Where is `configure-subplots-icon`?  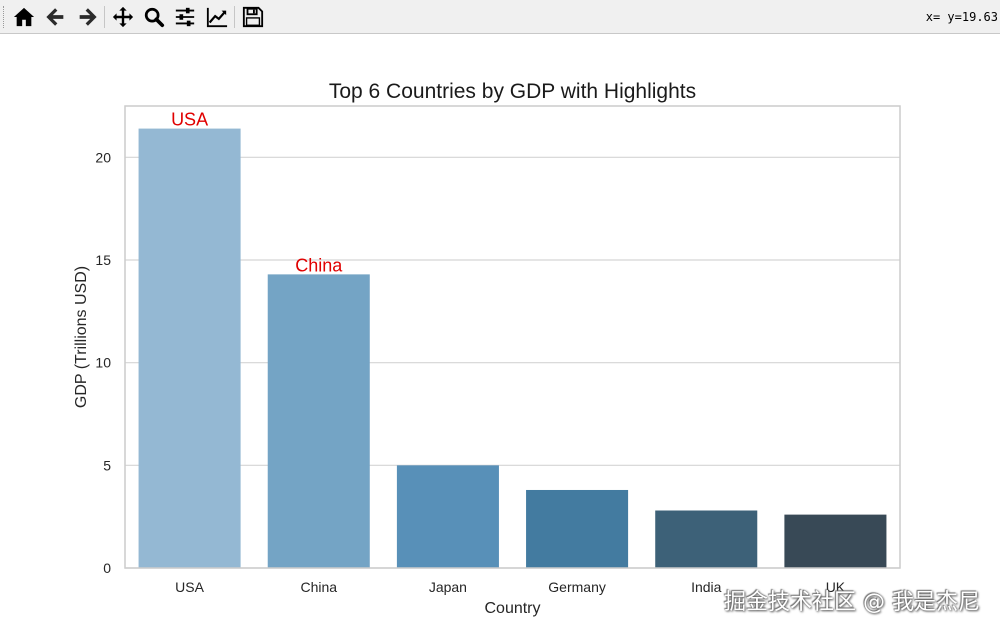
configure-subplots-icon is located at coordinates (185, 17).